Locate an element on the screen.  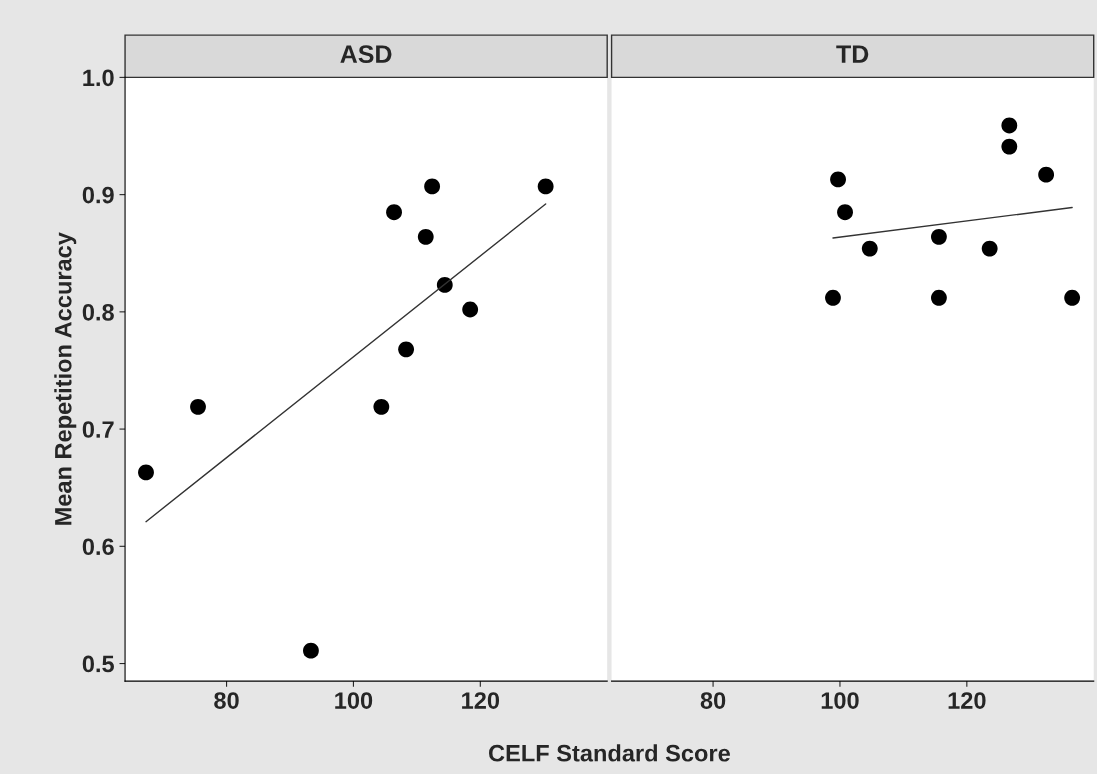
y-tick-label: 0.8 is located at coordinates (98, 312).